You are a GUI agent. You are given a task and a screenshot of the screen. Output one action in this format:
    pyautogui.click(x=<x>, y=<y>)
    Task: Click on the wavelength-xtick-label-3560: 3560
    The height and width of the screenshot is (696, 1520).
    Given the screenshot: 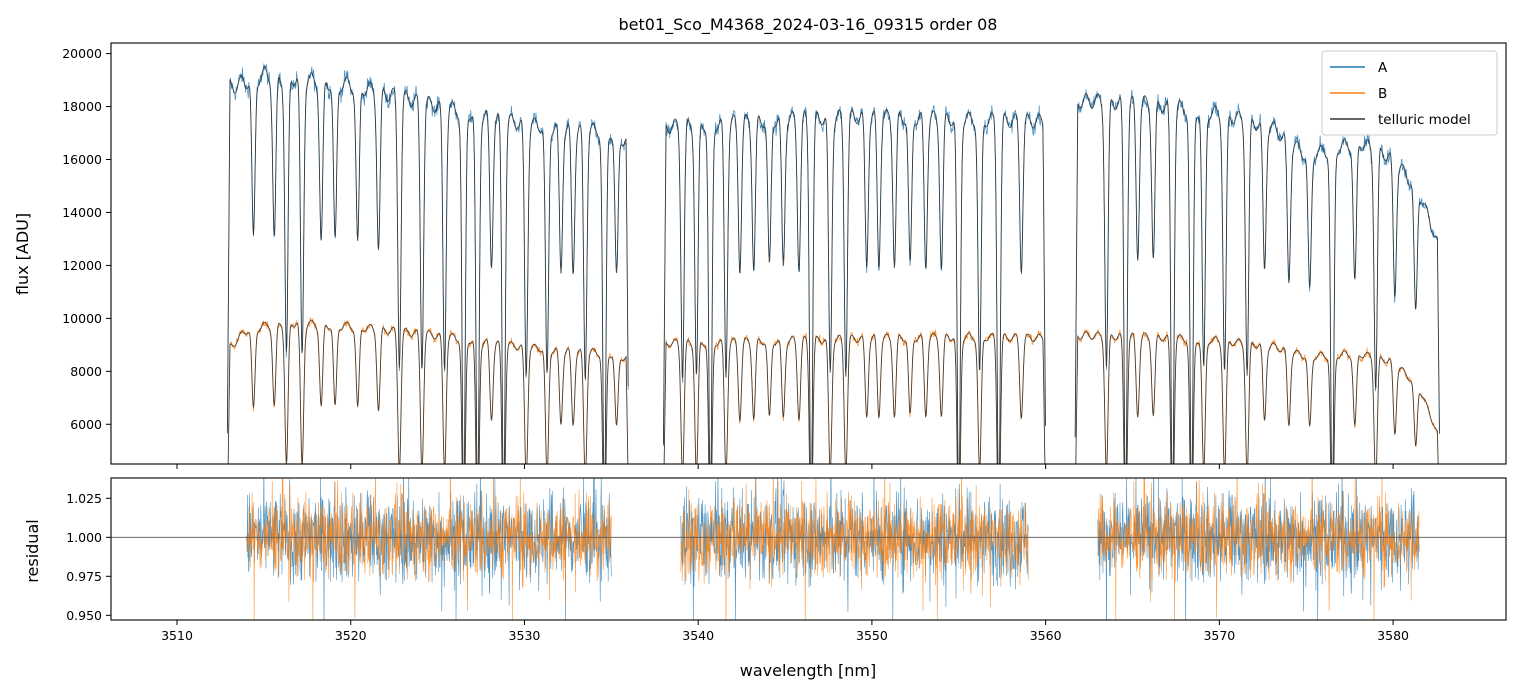 What is the action you would take?
    pyautogui.click(x=1046, y=635)
    